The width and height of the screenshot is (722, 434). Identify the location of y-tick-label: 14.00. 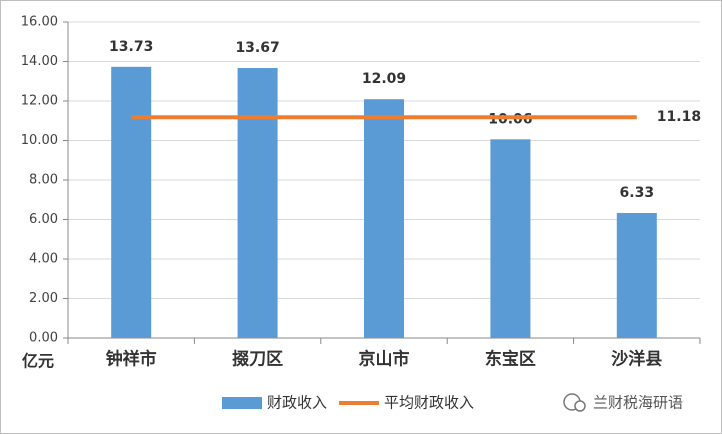
(39, 61).